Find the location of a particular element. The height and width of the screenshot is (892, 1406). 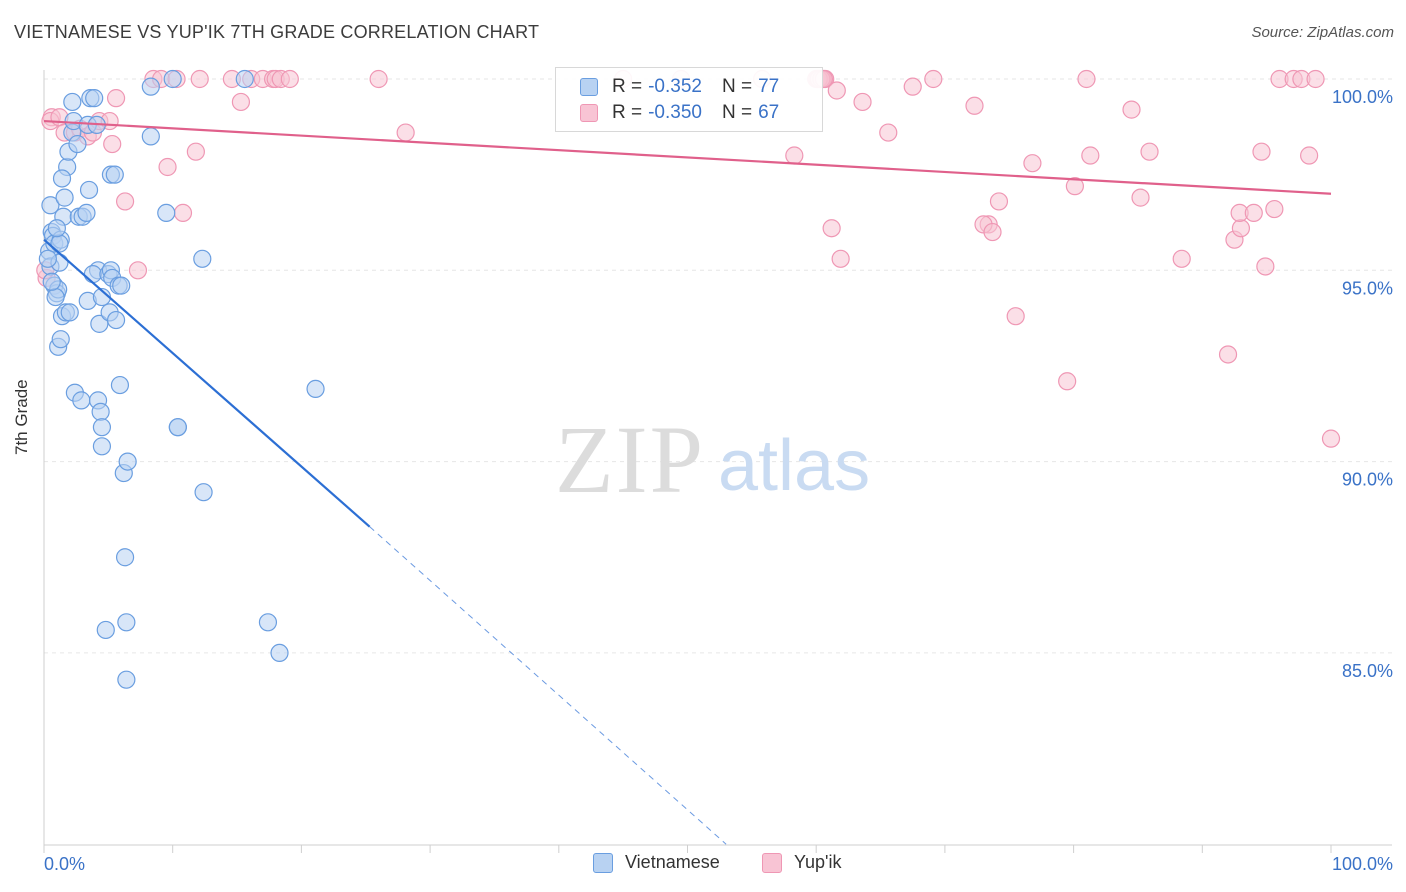

bottom-legend-vietnamese: Vietnamese is located at coordinates (656, 862).